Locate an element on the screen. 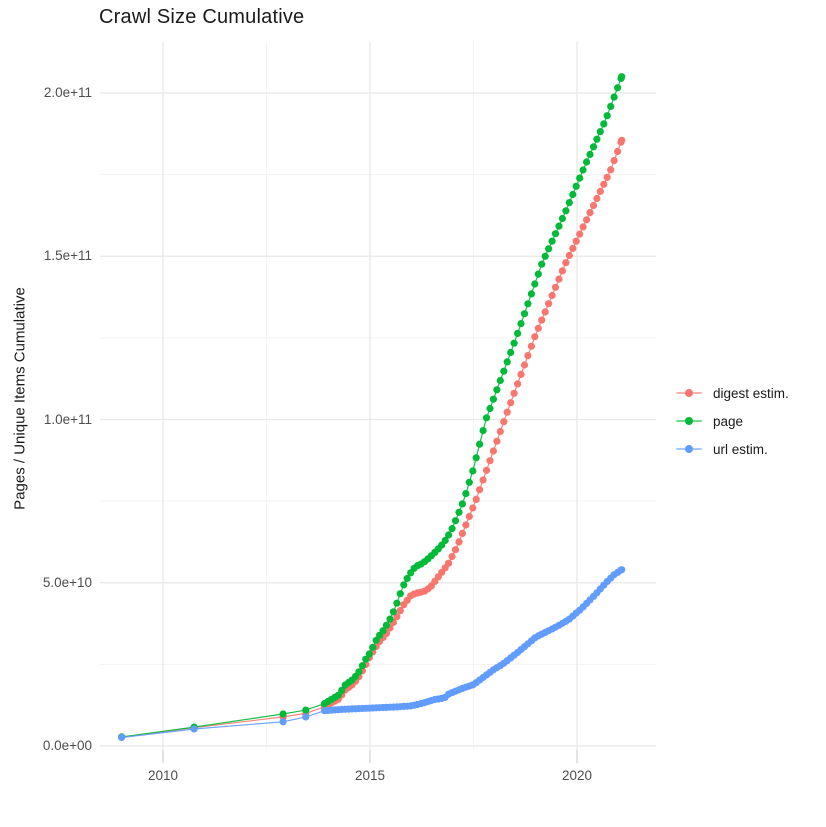 The height and width of the screenshot is (827, 826). legend-item-page: page is located at coordinates (732, 421).